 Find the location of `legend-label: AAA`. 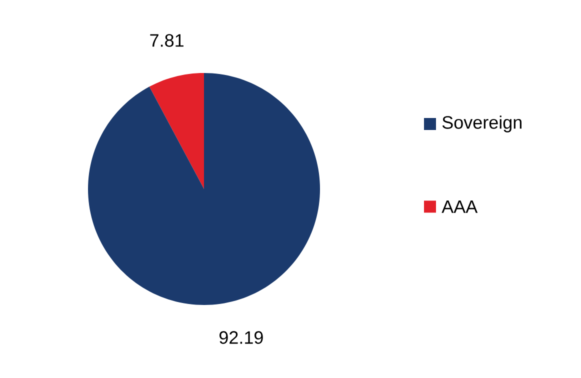

legend-label: AAA is located at coordinates (460, 206).